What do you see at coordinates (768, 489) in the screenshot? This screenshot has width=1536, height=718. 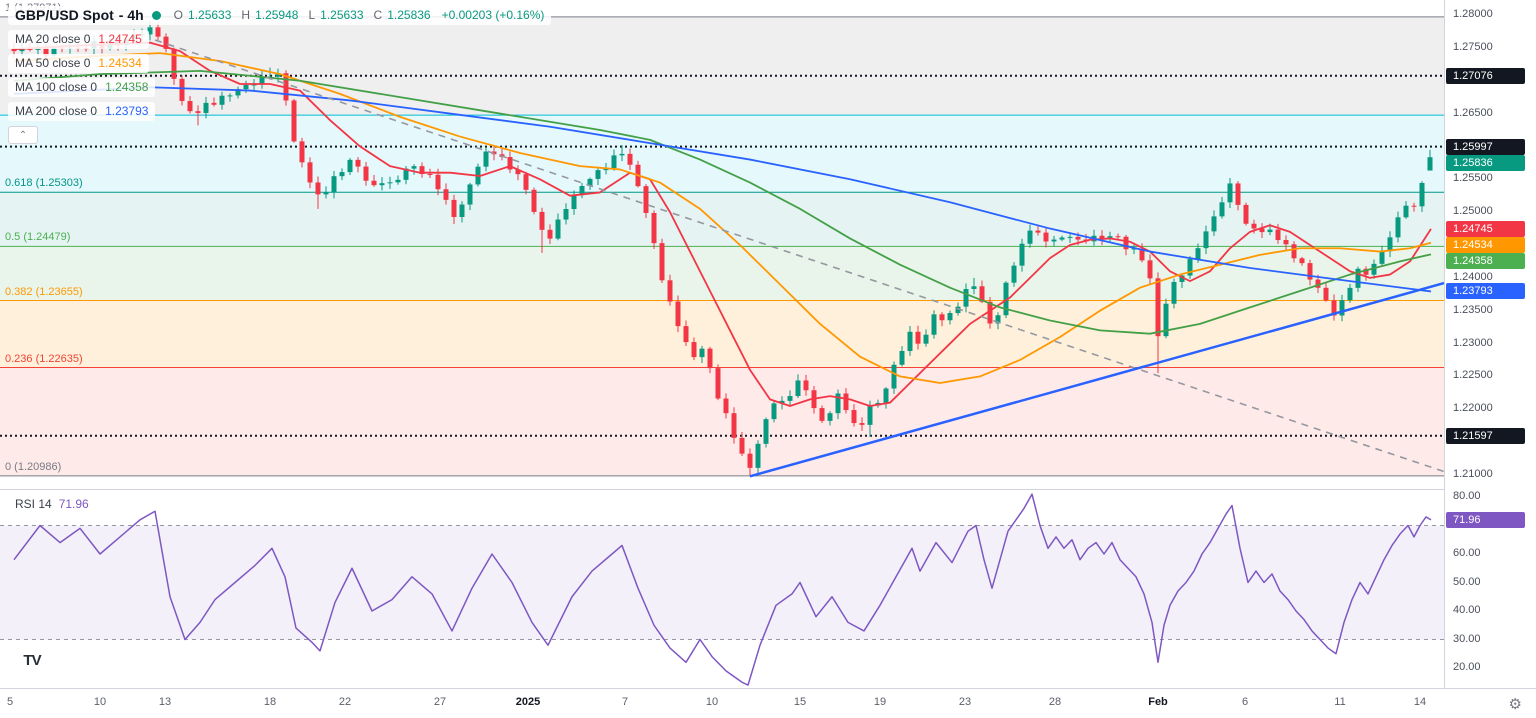 I see `pane-divider` at bounding box center [768, 489].